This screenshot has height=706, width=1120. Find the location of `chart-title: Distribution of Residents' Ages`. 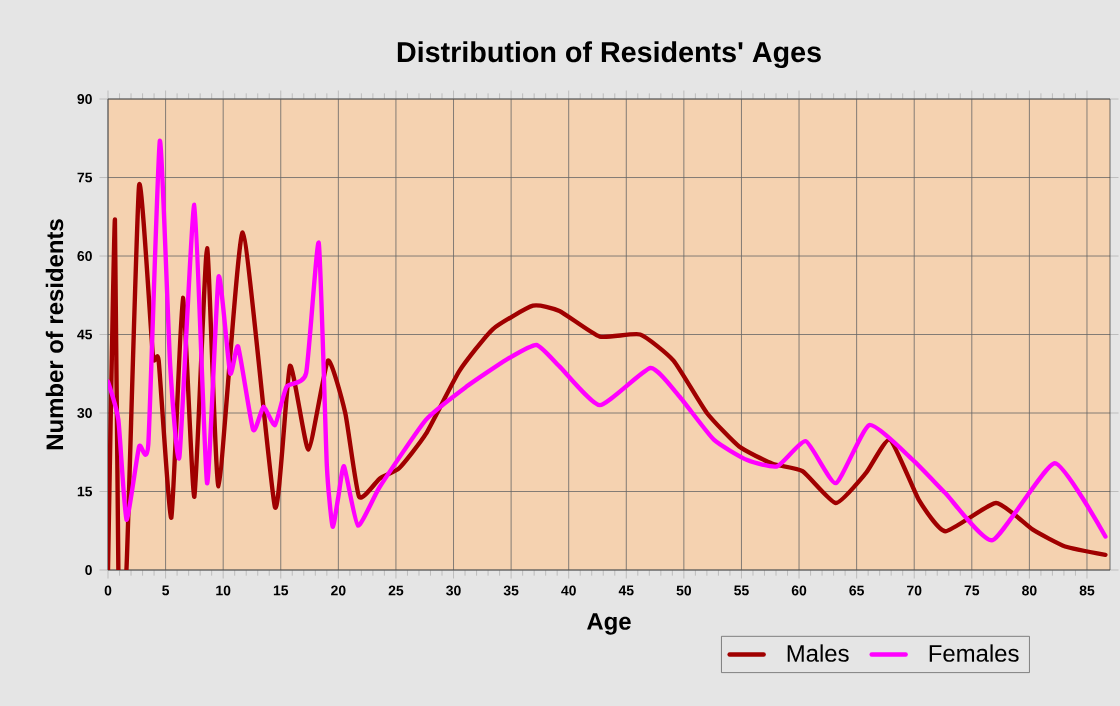

chart-title: Distribution of Residents' Ages is located at coordinates (609, 55).